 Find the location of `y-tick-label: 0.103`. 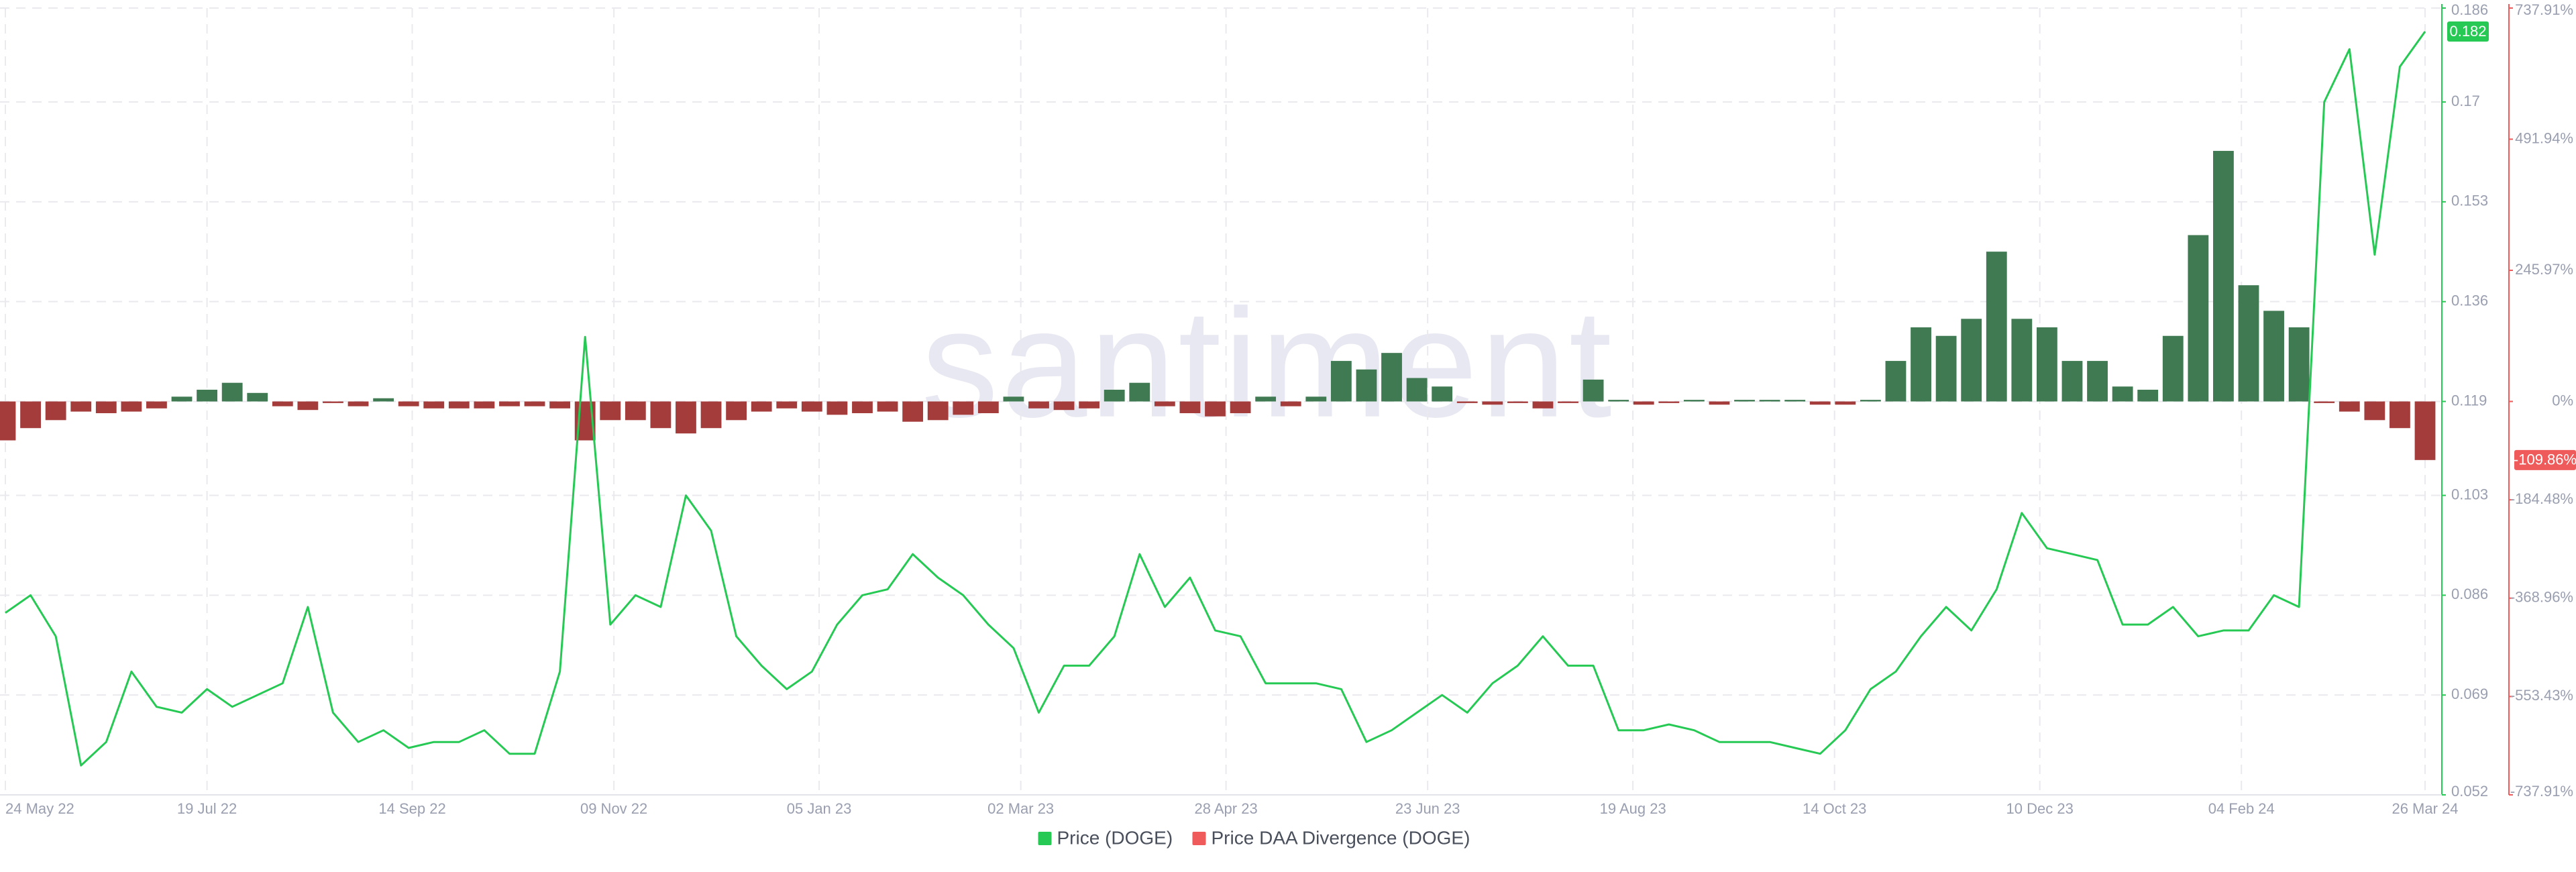

y-tick-label: 0.103 is located at coordinates (2469, 494).